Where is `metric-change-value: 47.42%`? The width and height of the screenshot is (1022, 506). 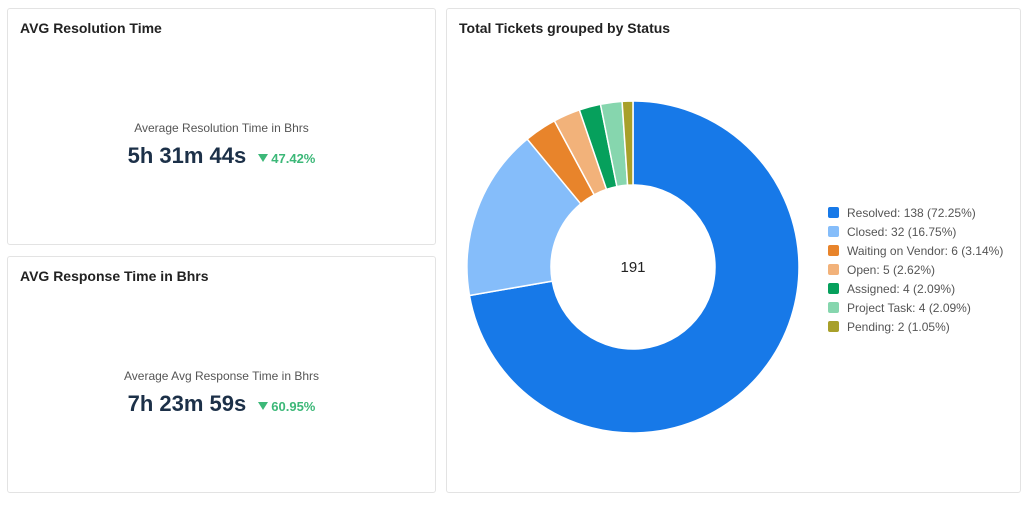
metric-change-value: 47.42% is located at coordinates (293, 158).